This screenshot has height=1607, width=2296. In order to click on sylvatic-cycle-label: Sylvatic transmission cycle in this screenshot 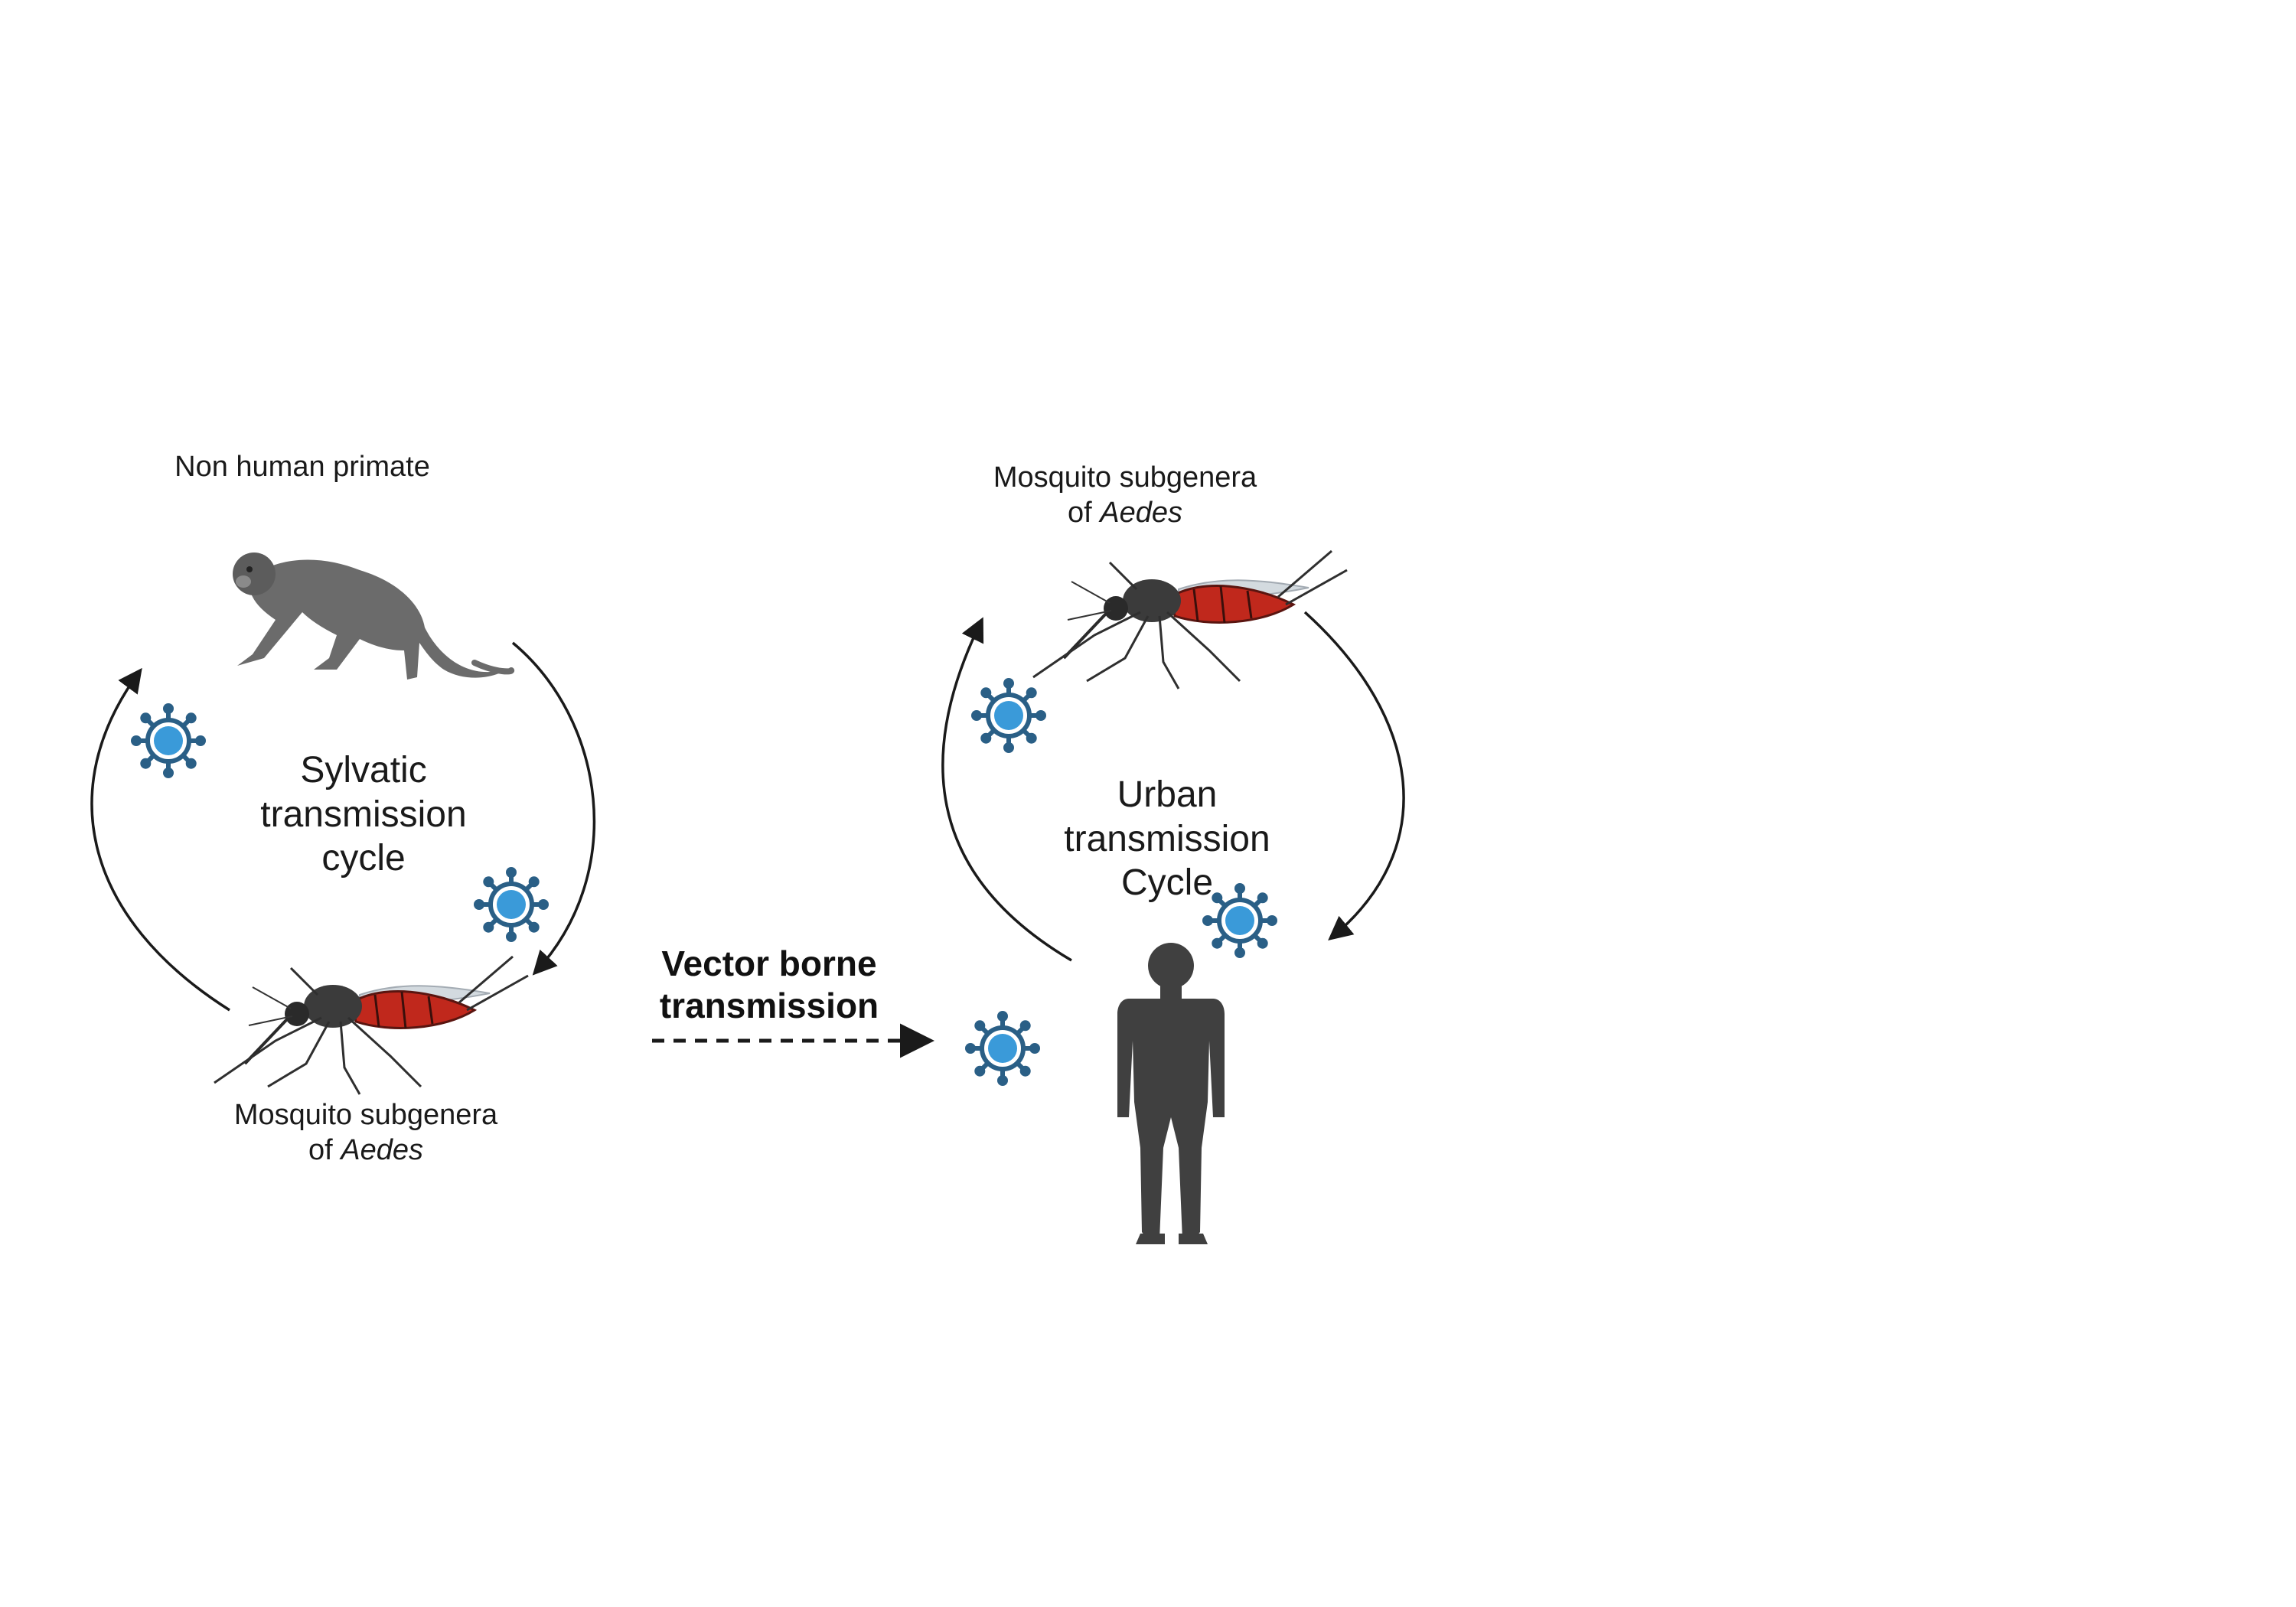, I will do `click(363, 814)`.